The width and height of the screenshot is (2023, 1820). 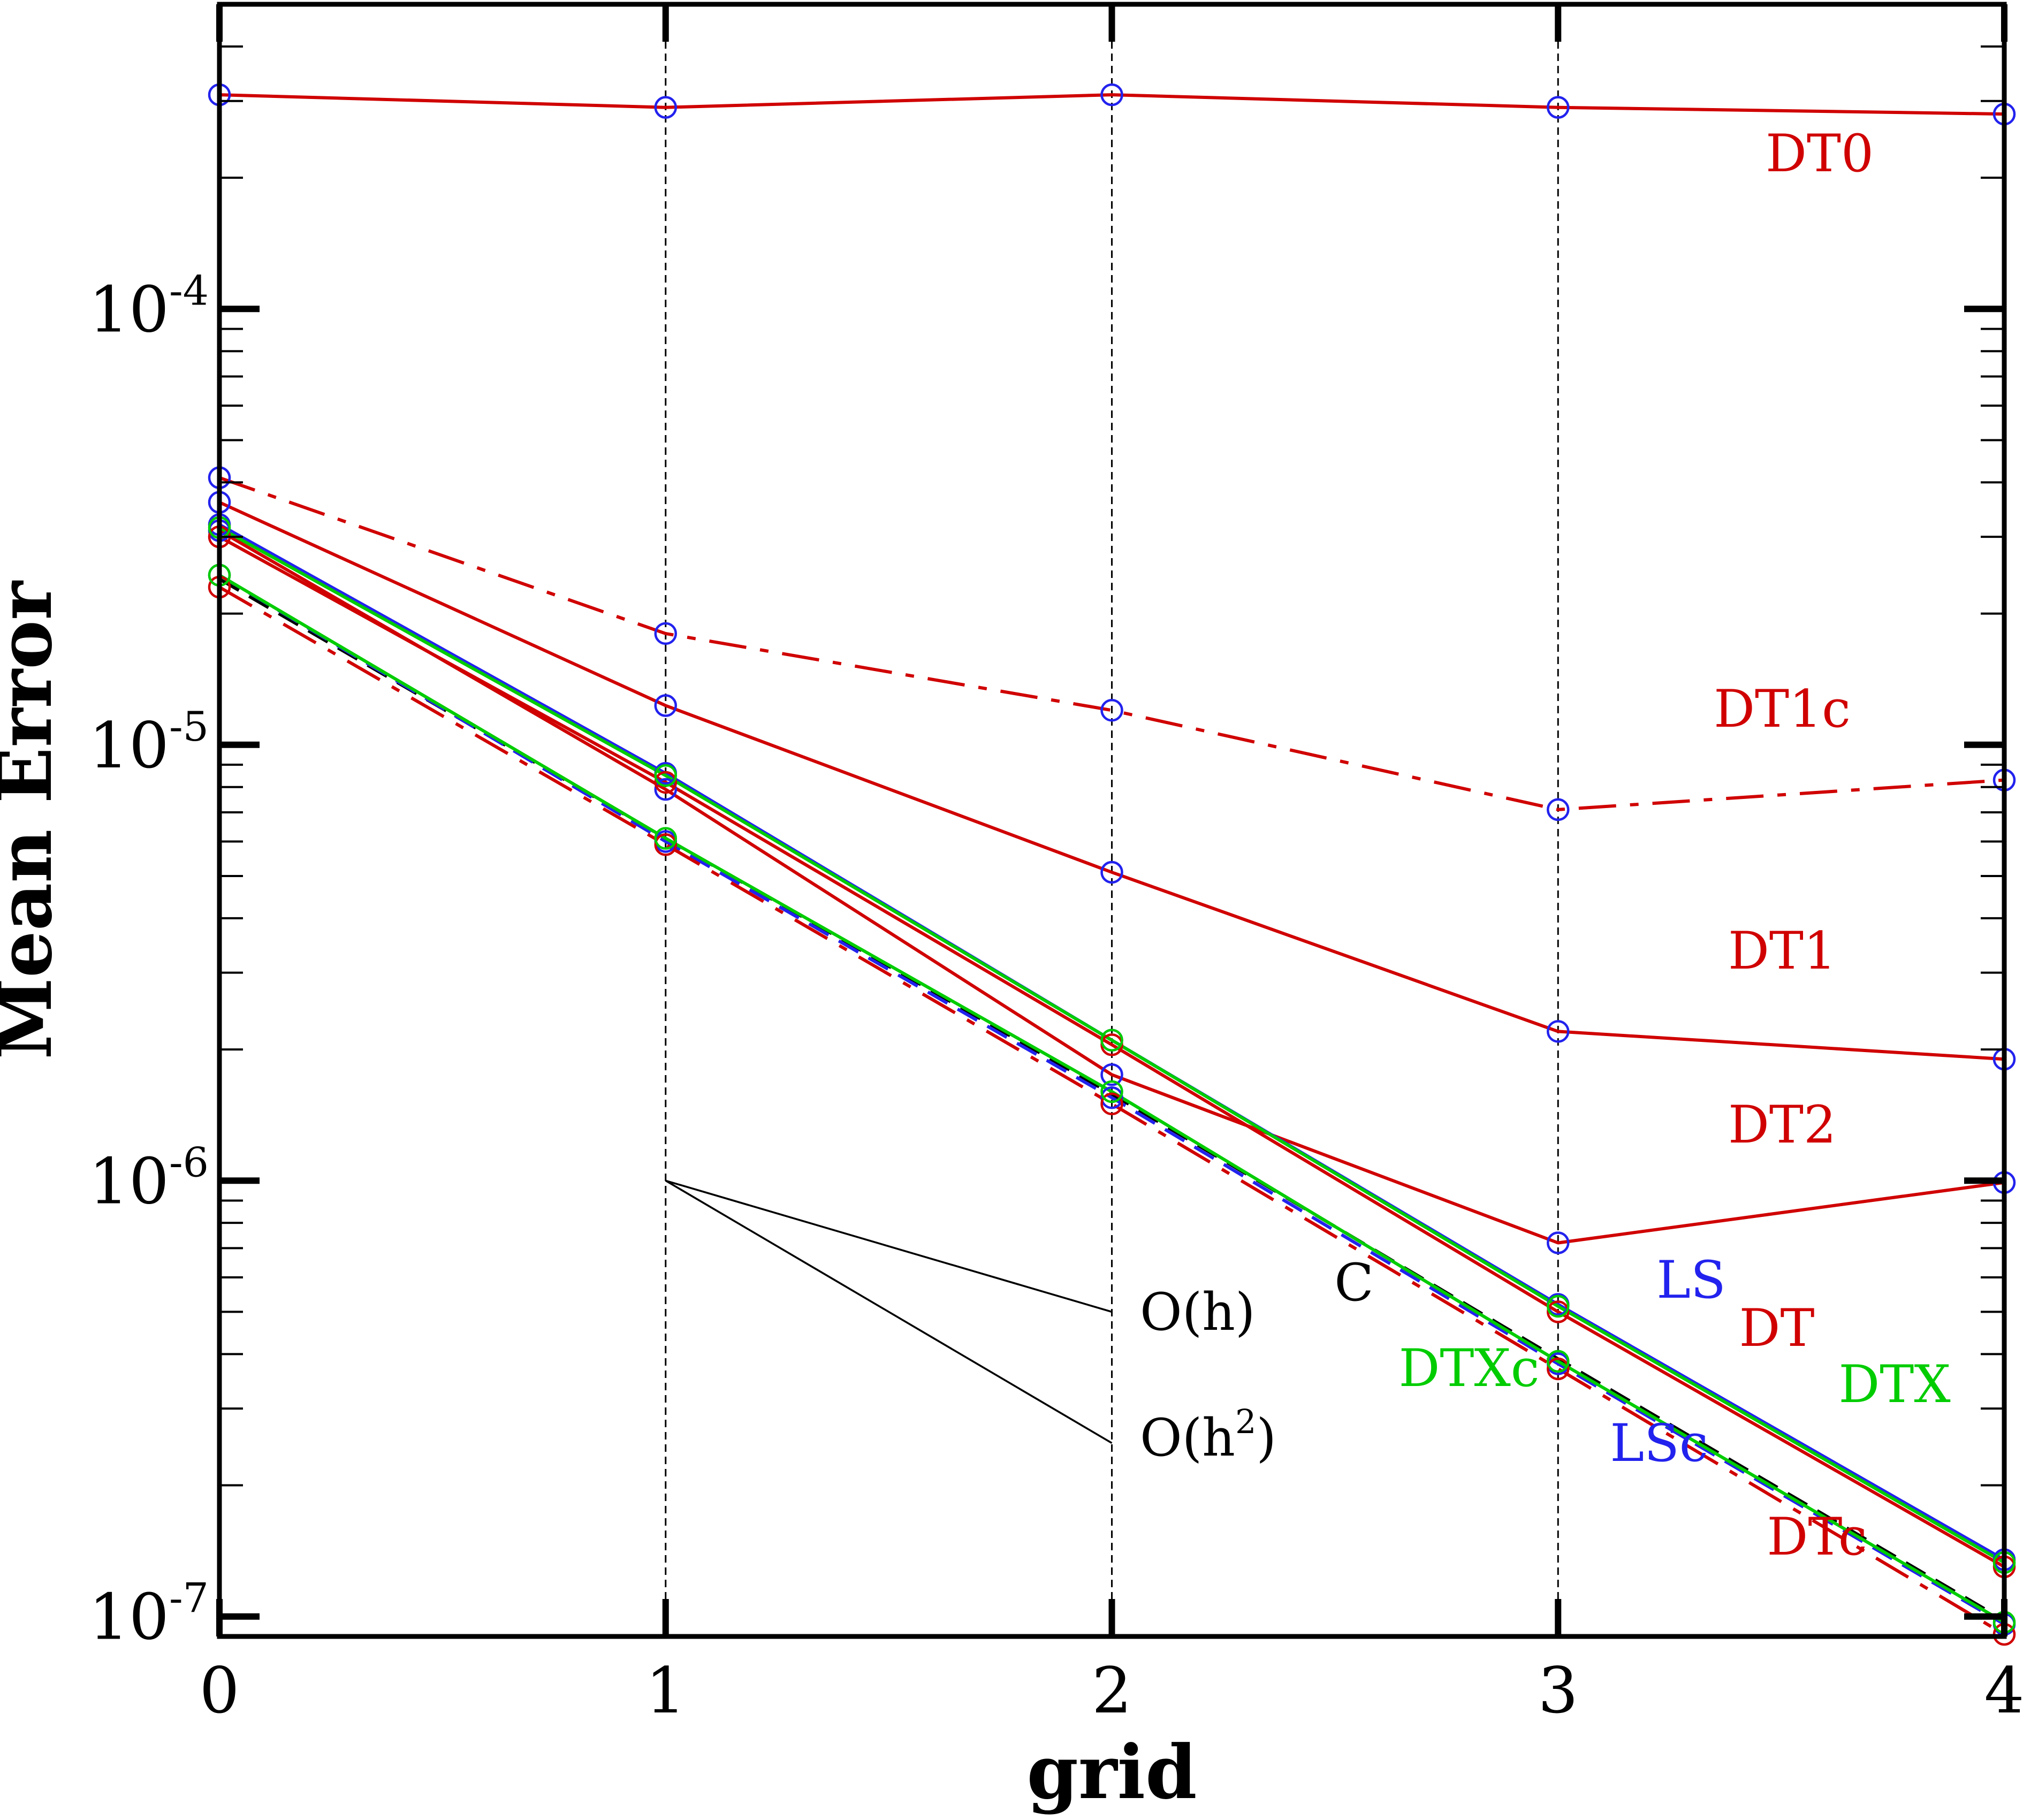 What do you see at coordinates (665, 1690) in the screenshot?
I see `x-tick-label-1: 1` at bounding box center [665, 1690].